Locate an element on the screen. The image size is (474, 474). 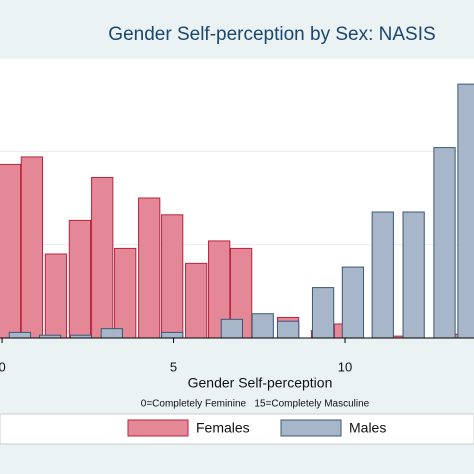
x-tick-label: 0 is located at coordinates (3, 366).